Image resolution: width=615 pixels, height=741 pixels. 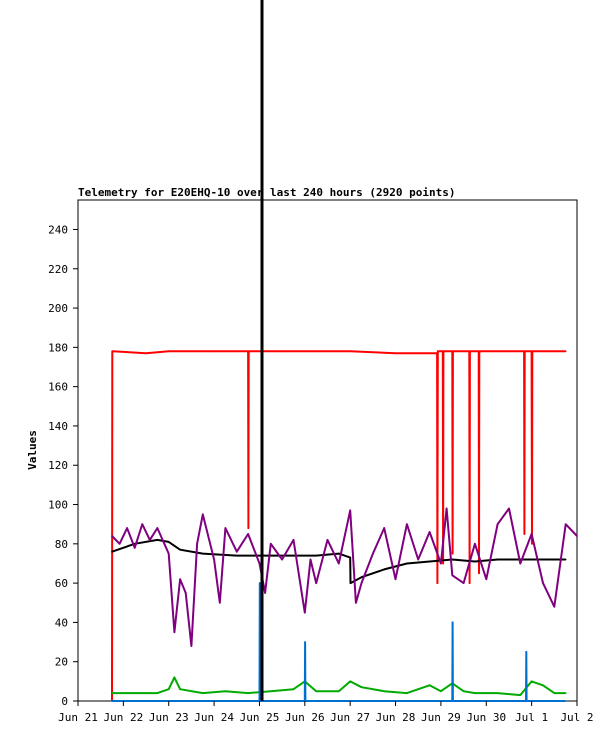 What do you see at coordinates (61, 583) in the screenshot?
I see `y-tick-label: 60` at bounding box center [61, 583].